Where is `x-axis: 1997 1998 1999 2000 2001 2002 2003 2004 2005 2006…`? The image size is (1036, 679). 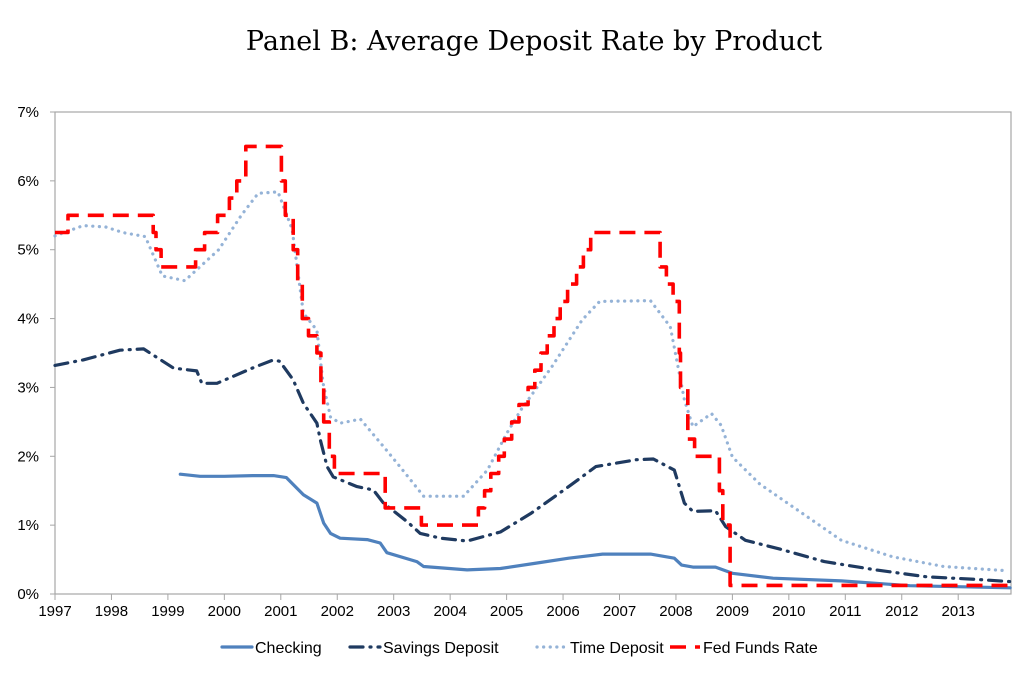 x-axis: 1997 1998 1999 2000 2001 2002 2003 2004 2005 2006… is located at coordinates (506, 607).